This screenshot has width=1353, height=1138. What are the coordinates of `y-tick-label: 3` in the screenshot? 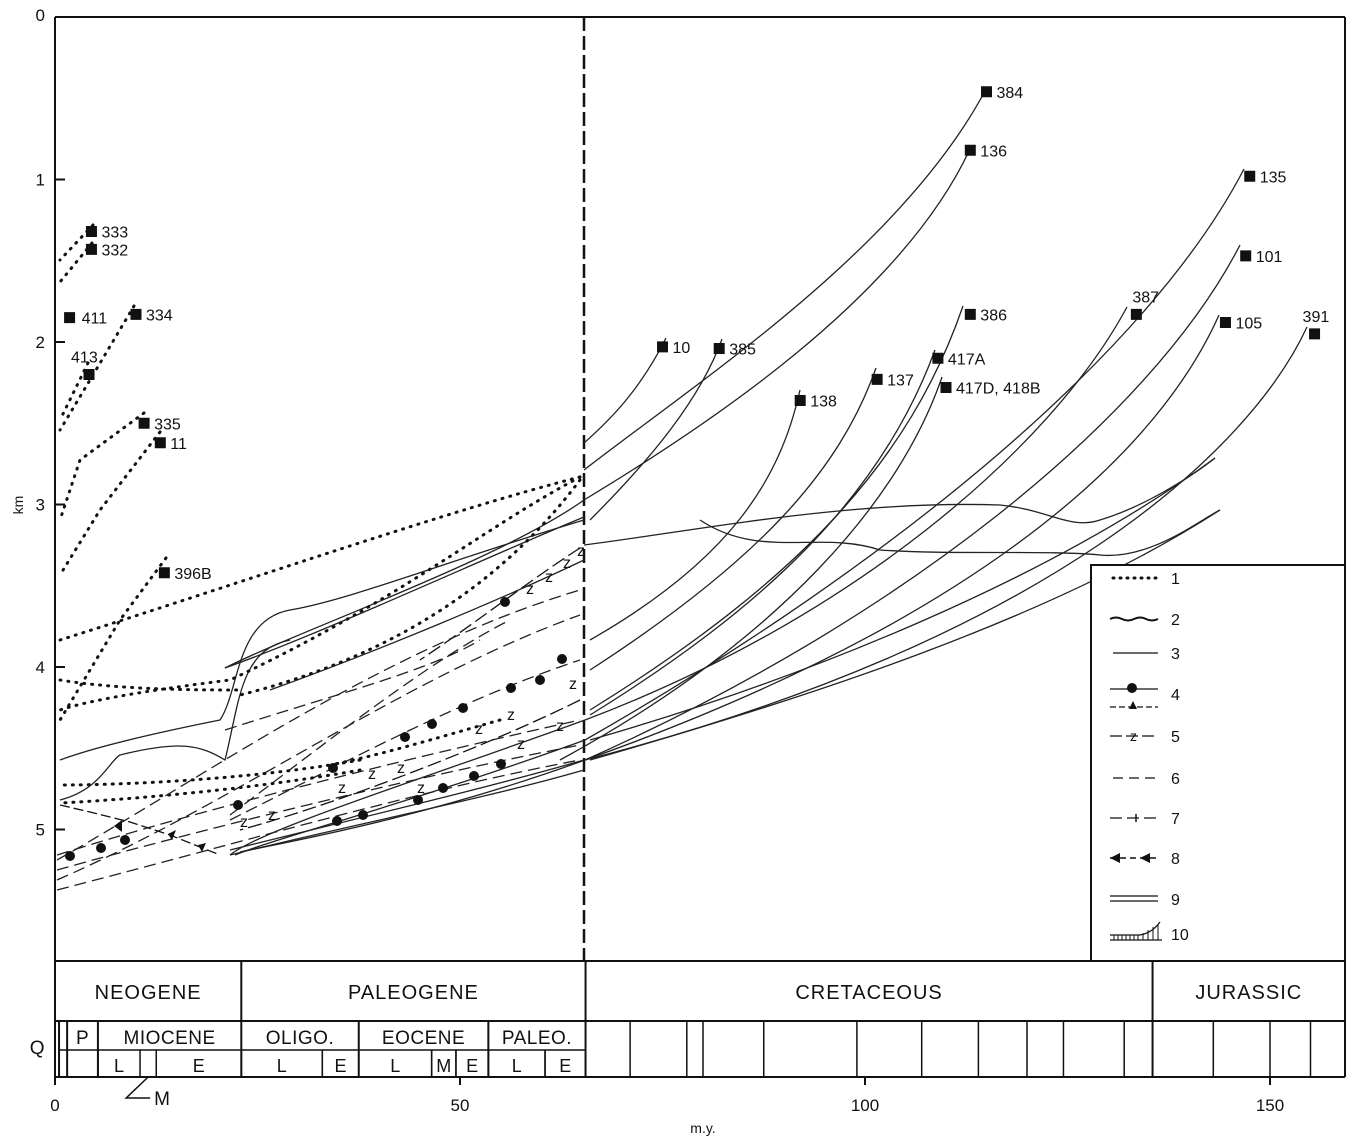 It's located at (40, 505).